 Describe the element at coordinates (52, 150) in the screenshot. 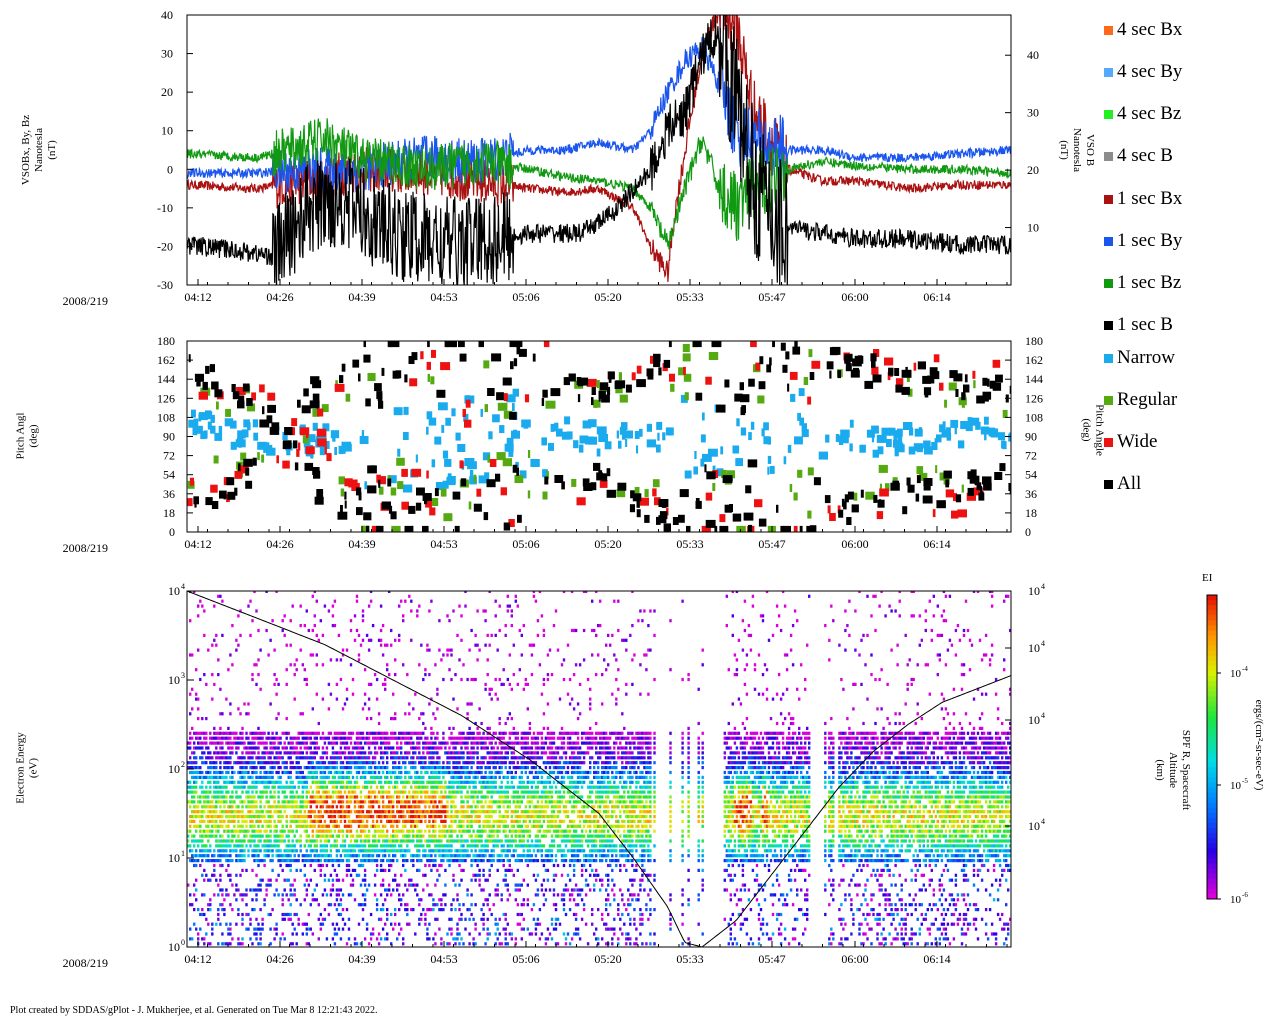

I see `panel1-ylabel-line: (nT)` at that location.